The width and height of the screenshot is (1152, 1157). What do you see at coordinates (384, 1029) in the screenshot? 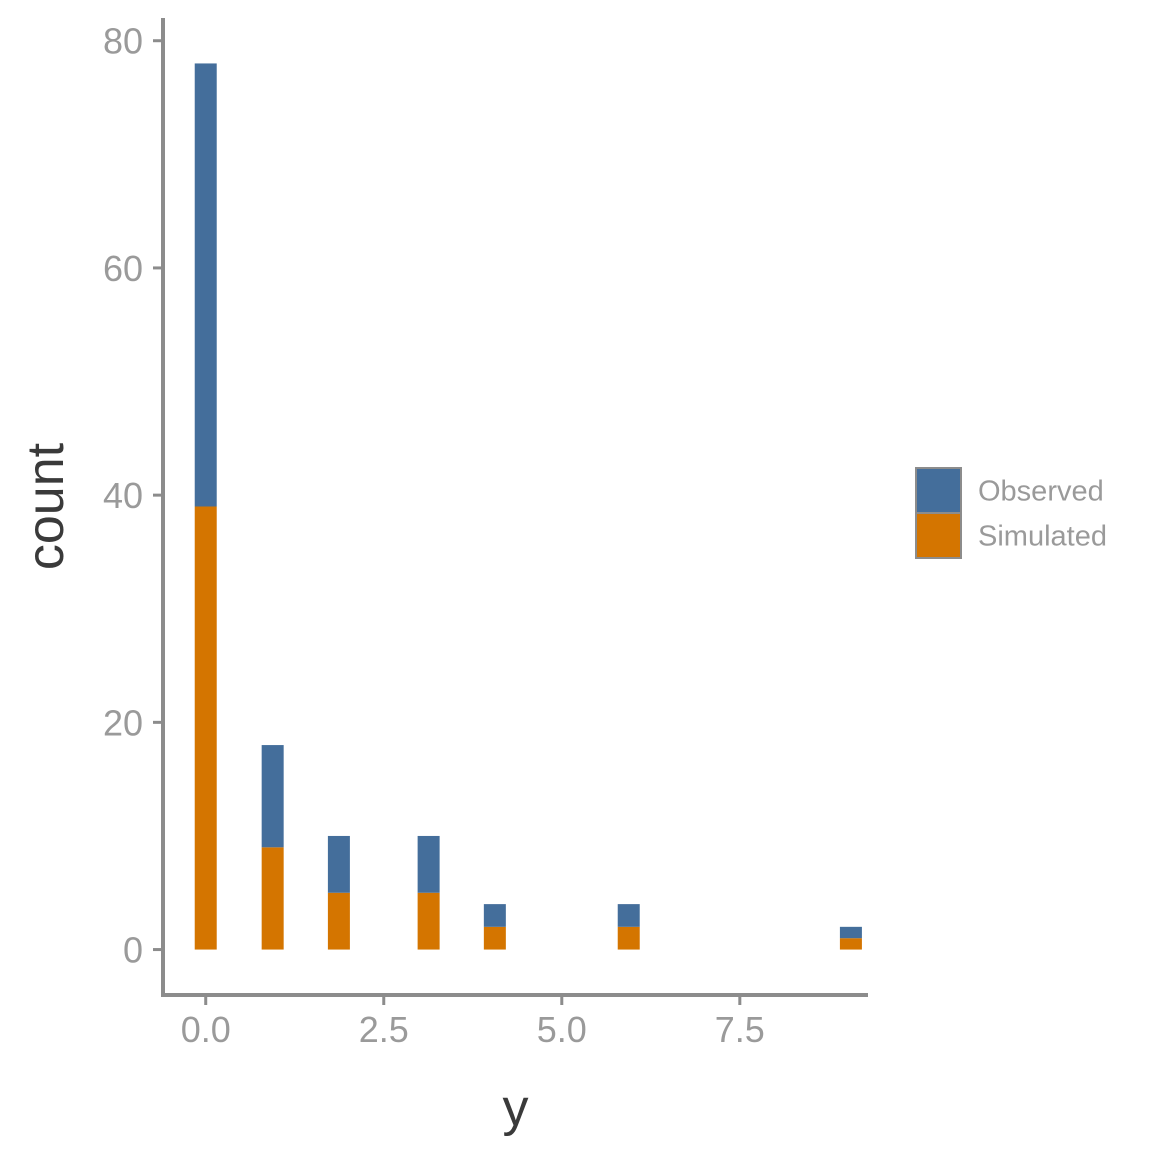
I see `x-tick-label-1: 2.5` at bounding box center [384, 1029].